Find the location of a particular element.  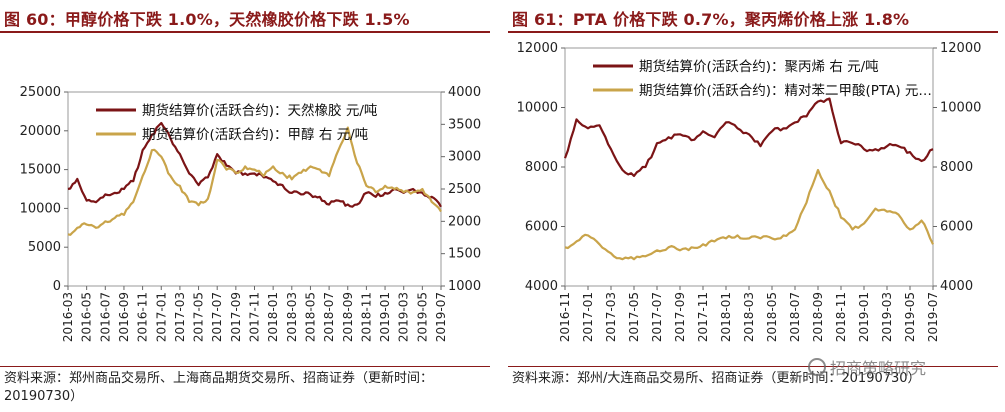

legend-label: 期货结算价(活跃合约)：聚丙烯 右 元/吨 is located at coordinates (759, 66).